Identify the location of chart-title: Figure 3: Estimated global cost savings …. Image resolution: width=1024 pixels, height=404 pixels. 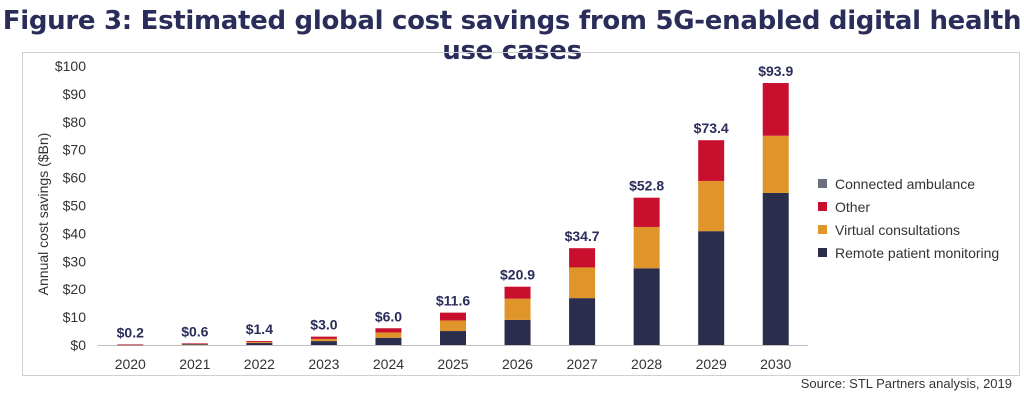
(512, 36).